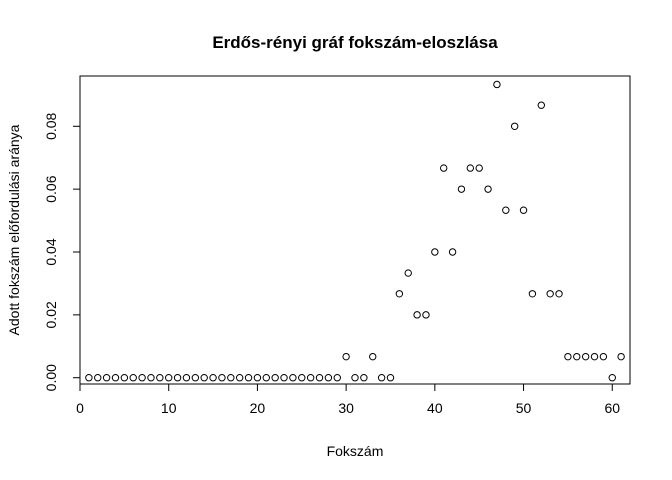 The width and height of the screenshot is (672, 480). Describe the element at coordinates (51, 377) in the screenshot. I see `y-tick-label: 0.00` at that location.